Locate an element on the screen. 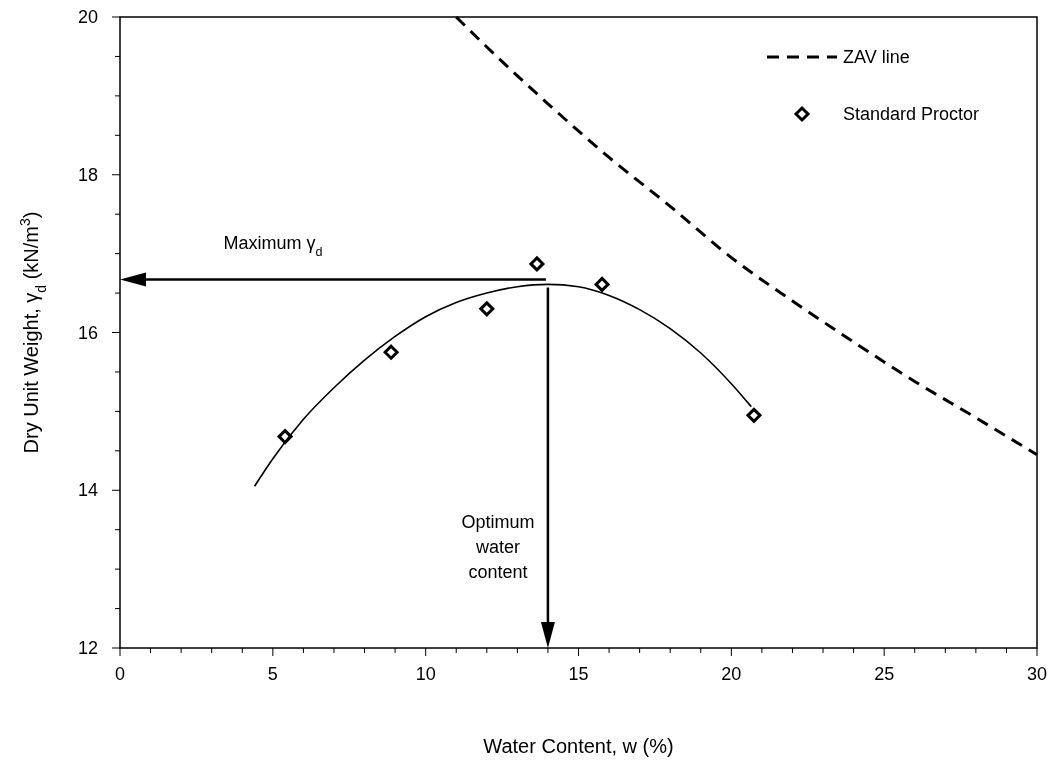 Image resolution: width=1055 pixels, height=778 pixels. y-tick-label: 12 is located at coordinates (87, 648).